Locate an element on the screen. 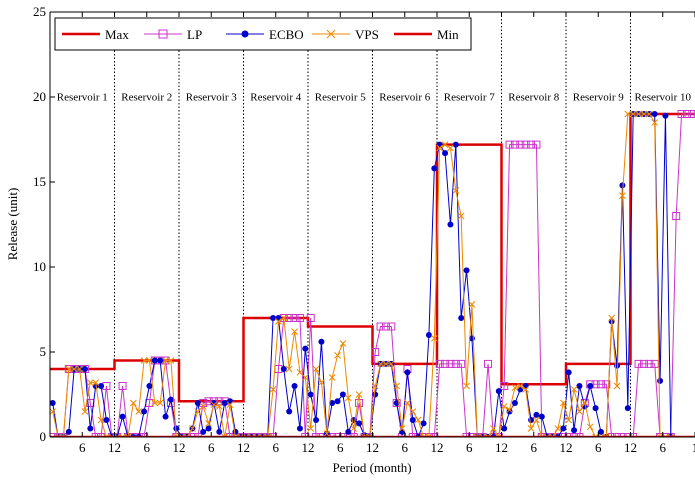  reservoir-label: Reservoir 10 is located at coordinates (662, 97).